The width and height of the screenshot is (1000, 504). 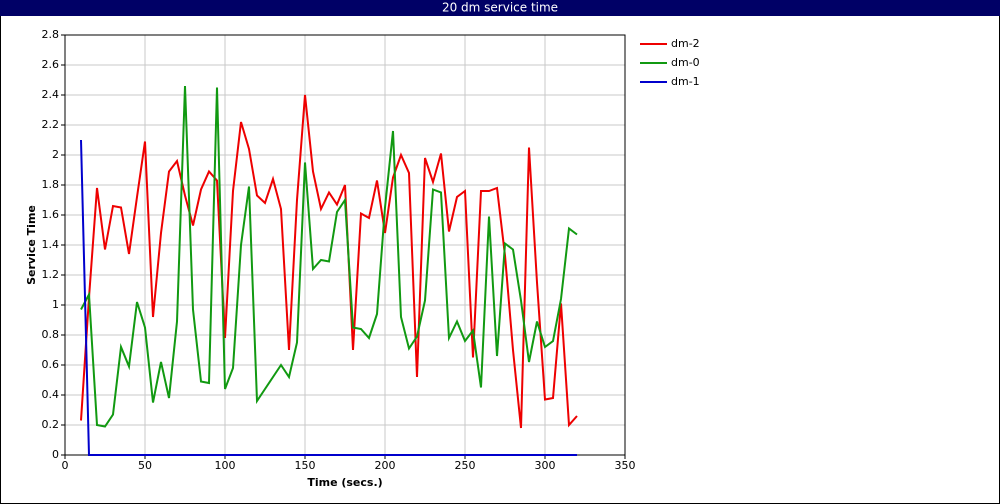 I want to click on legend-label: dm-1, so click(x=685, y=81).